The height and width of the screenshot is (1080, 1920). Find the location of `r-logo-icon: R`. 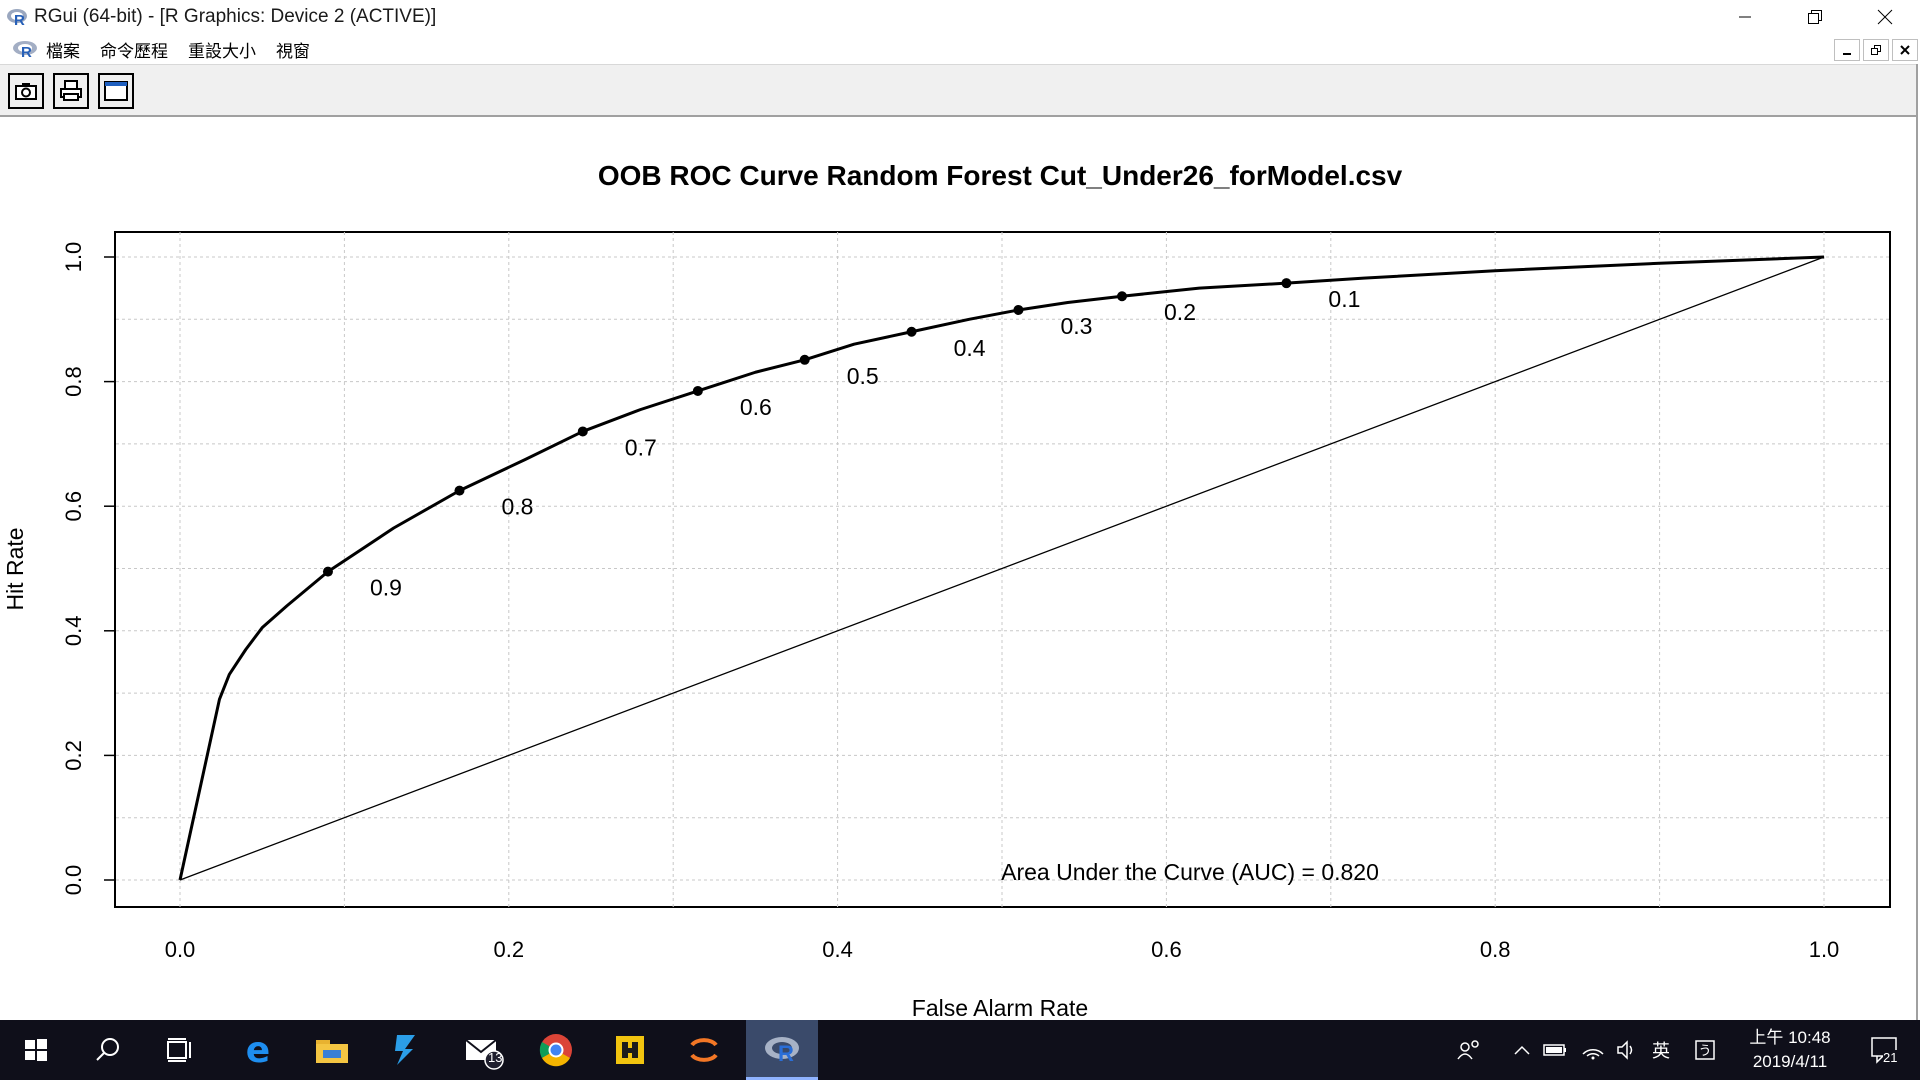

r-logo-icon: R is located at coordinates (17, 18).